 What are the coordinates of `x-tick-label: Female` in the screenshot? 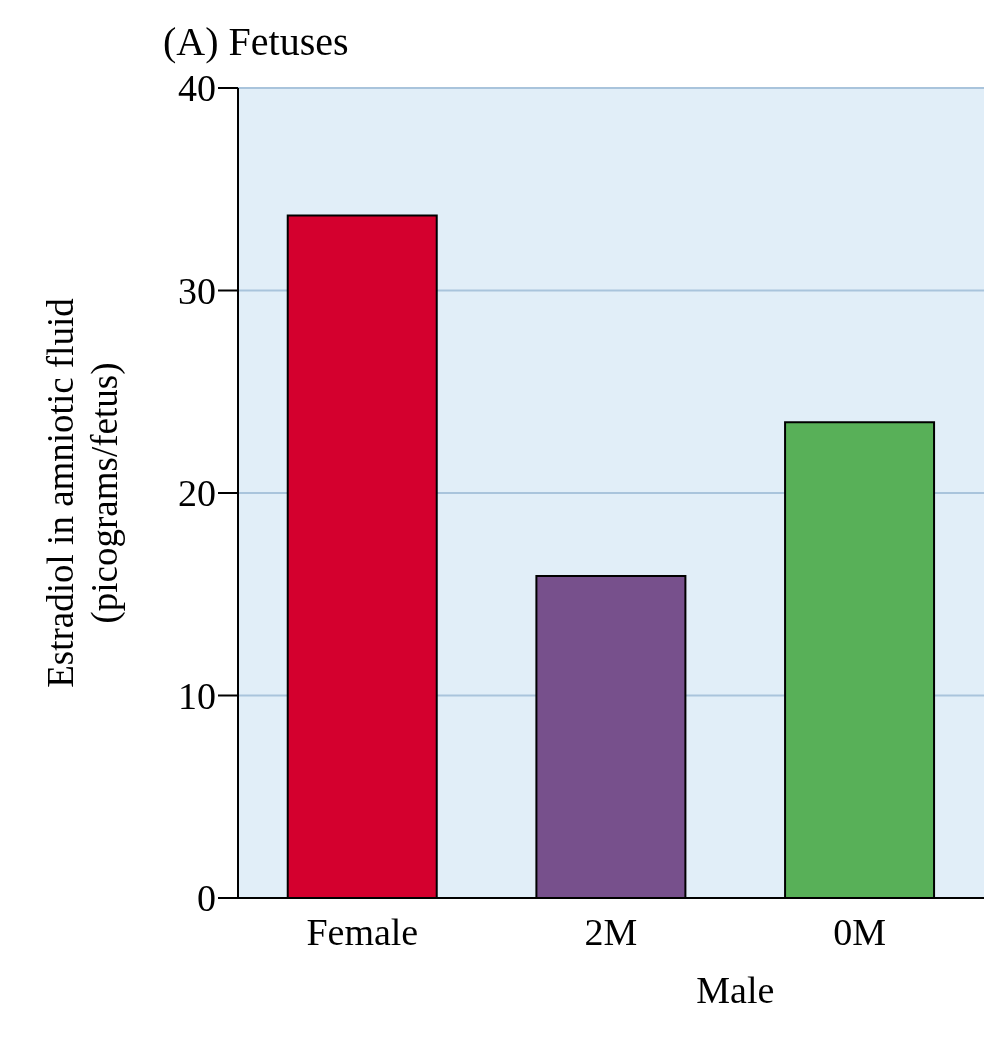 It's located at (362, 931).